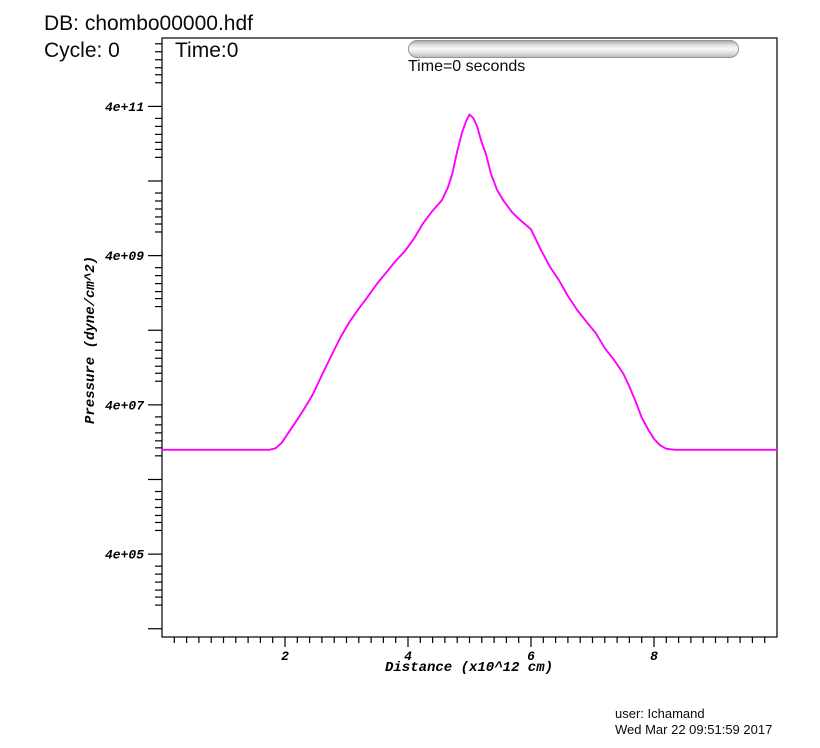  Describe the element at coordinates (660, 713) in the screenshot. I see `user-label: user: Ichamand` at that location.